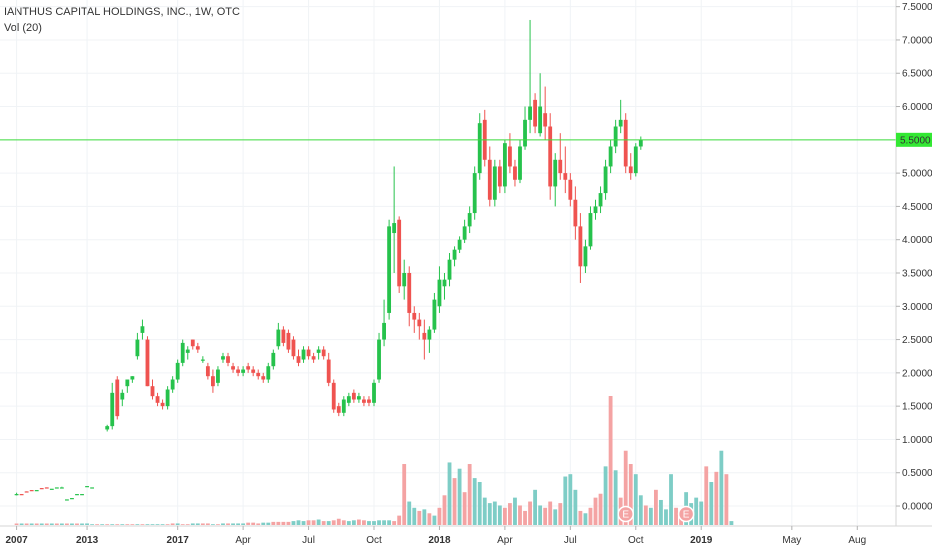 The image size is (932, 550). Describe the element at coordinates (917, 407) in the screenshot. I see `price-tick-label: 1.5000` at that location.